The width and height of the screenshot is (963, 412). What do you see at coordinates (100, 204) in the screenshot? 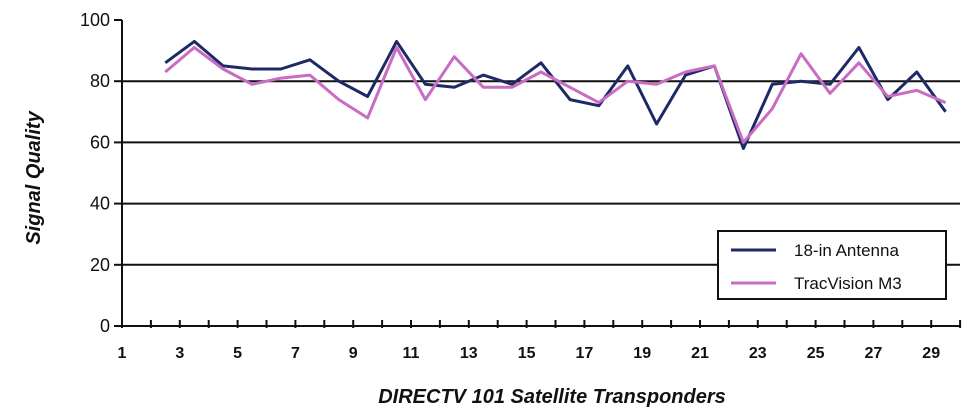
I see `y-tick-label-40: 40` at bounding box center [100, 204].